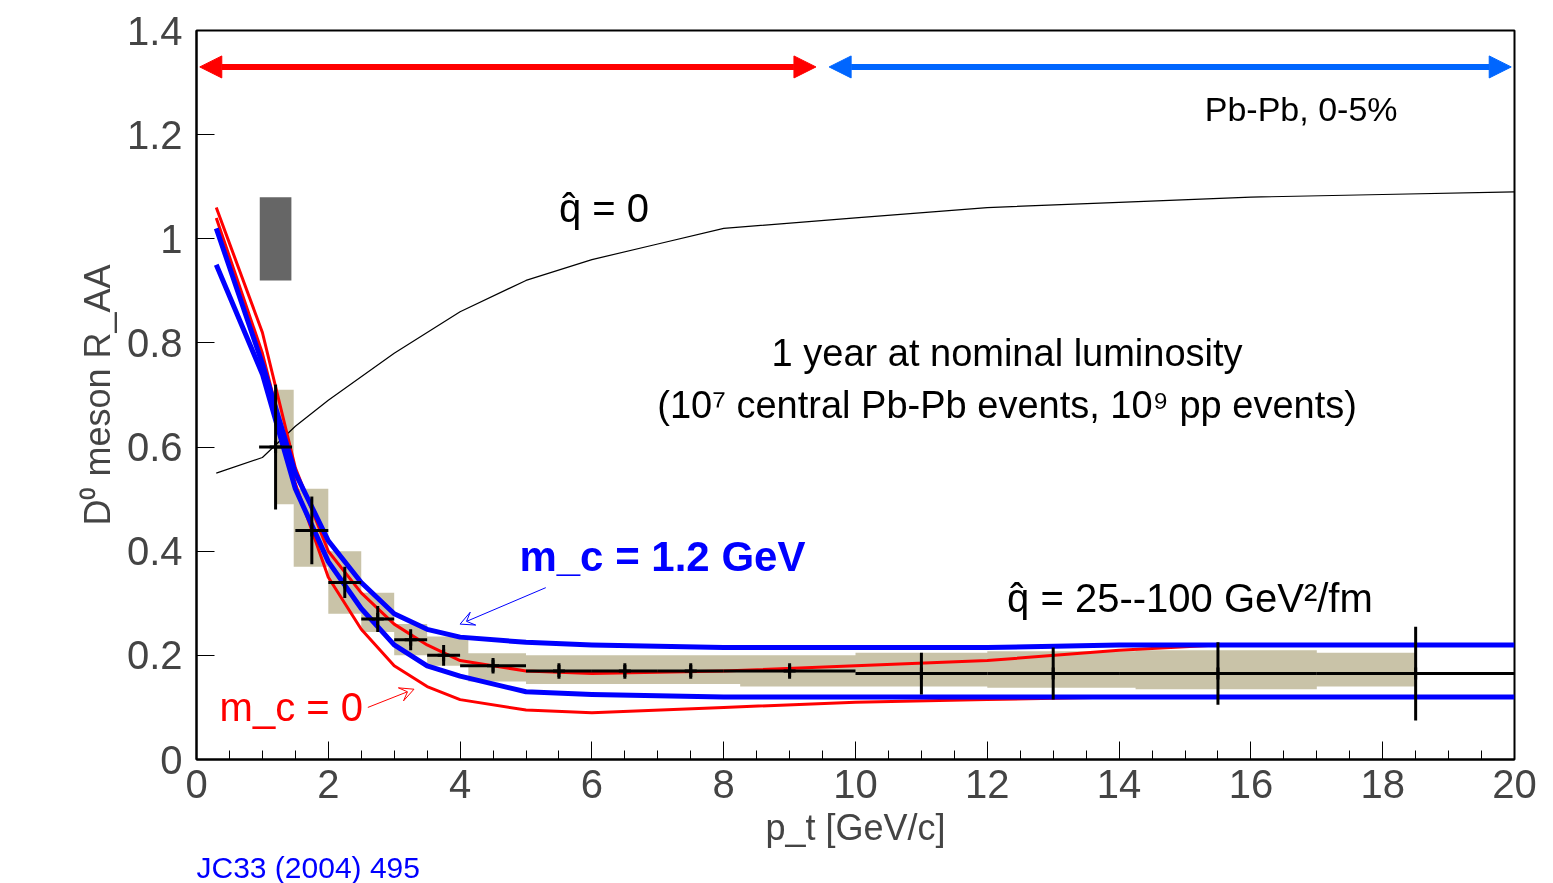  Describe the element at coordinates (604, 207) in the screenshot. I see `annotation: q̂ = 0` at that location.